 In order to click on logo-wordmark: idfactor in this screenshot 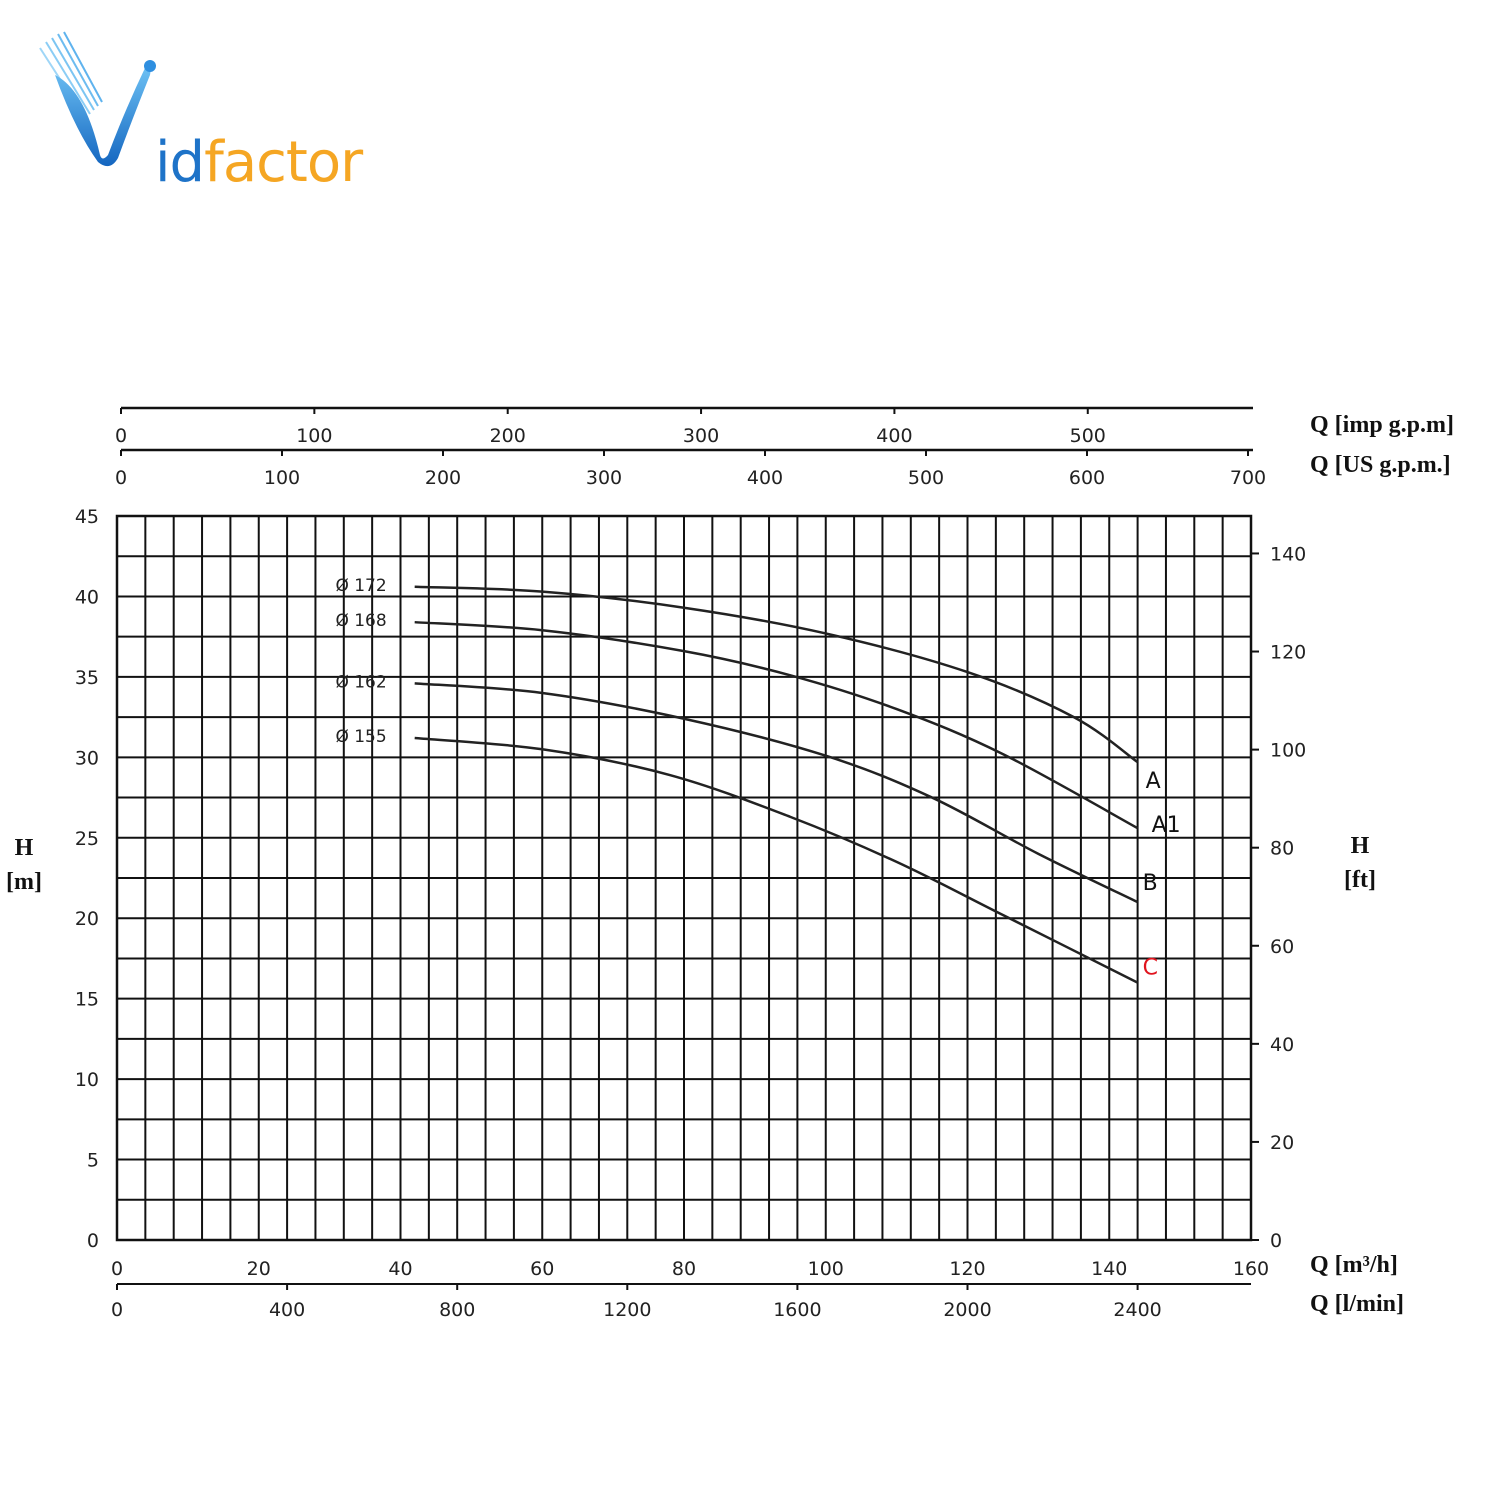, I will do `click(259, 163)`.